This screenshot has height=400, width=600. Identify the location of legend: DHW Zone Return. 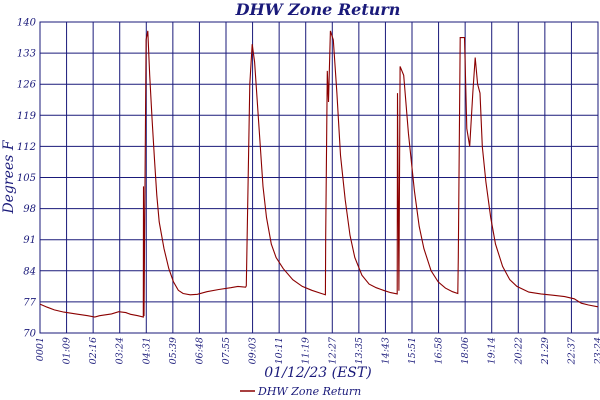
(300, 391).